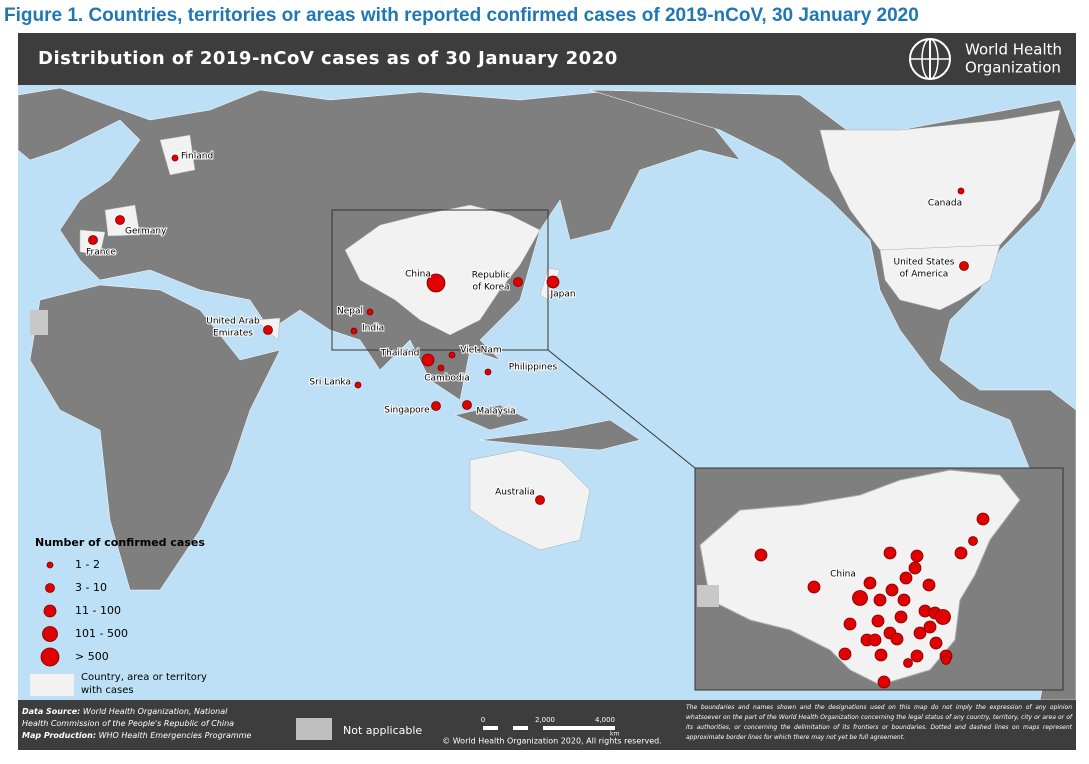  Describe the element at coordinates (87, 564) in the screenshot. I see `legend-label: 1 - 2` at that location.